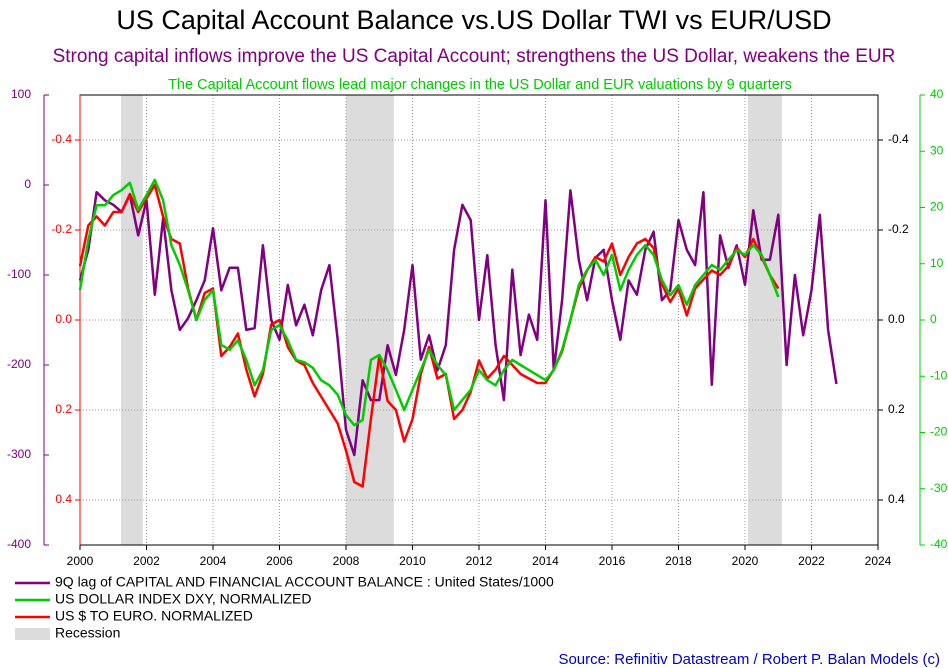  Describe the element at coordinates (612, 561) in the screenshot. I see `x-tick-label: 2016` at that location.